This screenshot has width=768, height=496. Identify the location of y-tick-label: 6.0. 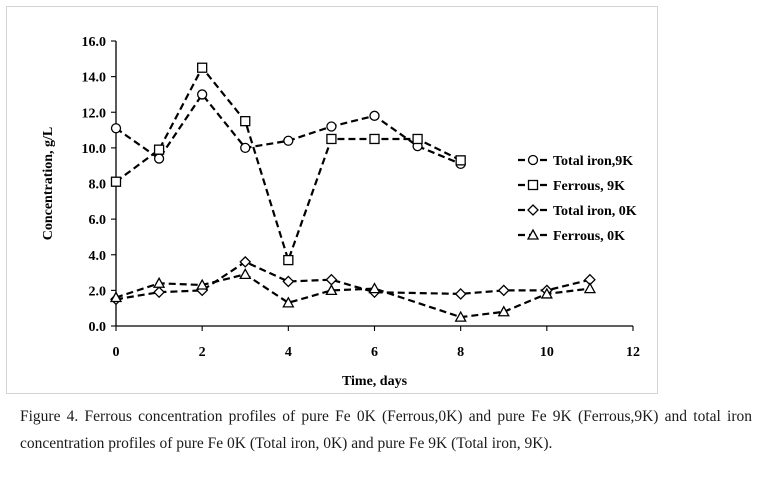
(98, 220).